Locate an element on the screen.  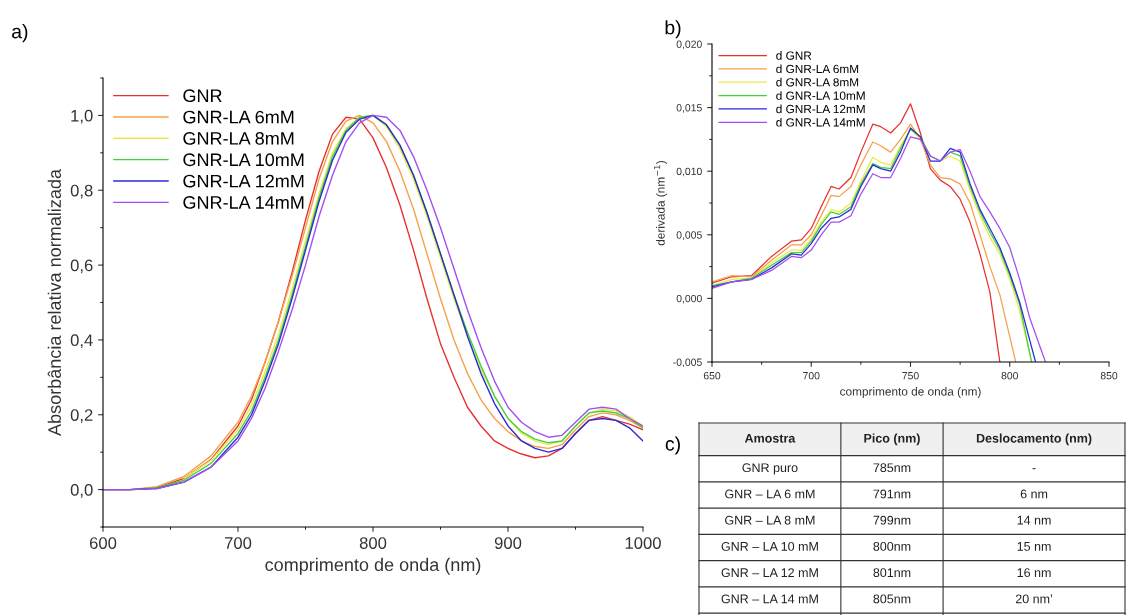
y-tick-label: 0,2 is located at coordinates (81, 416).